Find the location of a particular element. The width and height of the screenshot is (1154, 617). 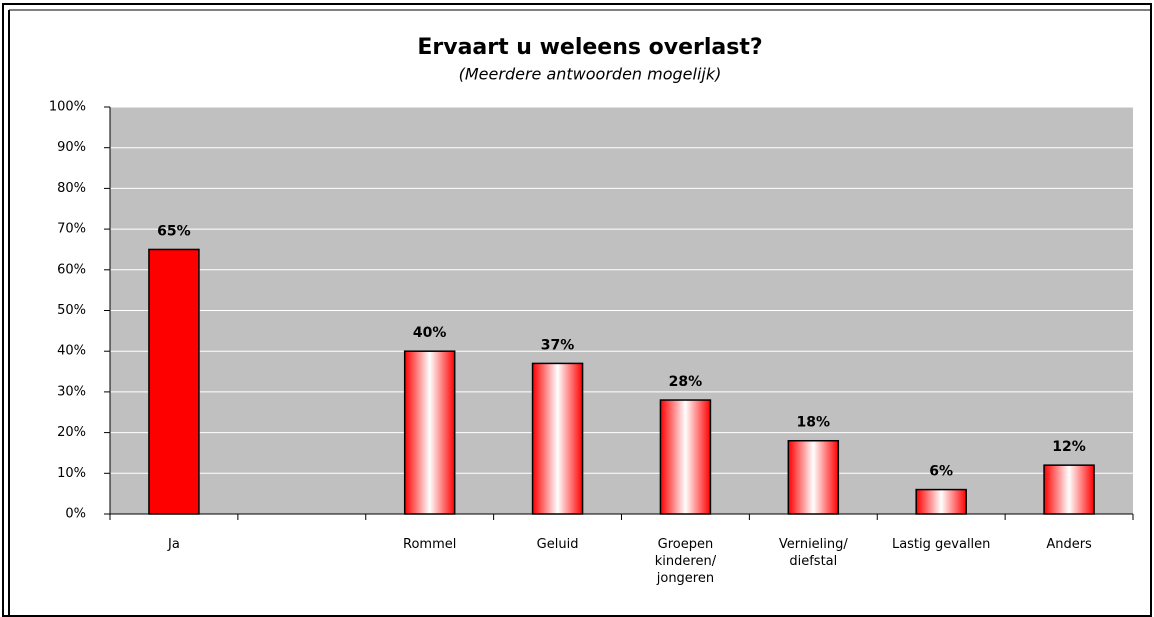

y-tick-label: 50% is located at coordinates (71, 310).